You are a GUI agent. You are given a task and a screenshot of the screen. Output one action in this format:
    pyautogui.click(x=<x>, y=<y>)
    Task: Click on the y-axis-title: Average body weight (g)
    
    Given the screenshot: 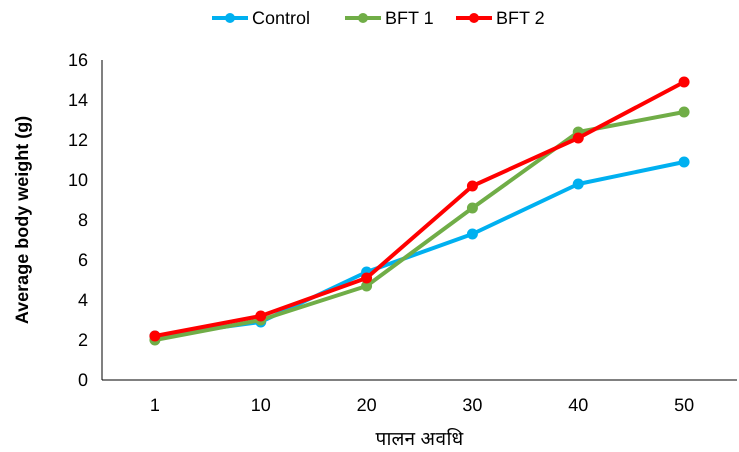 What is the action you would take?
    pyautogui.click(x=22, y=220)
    